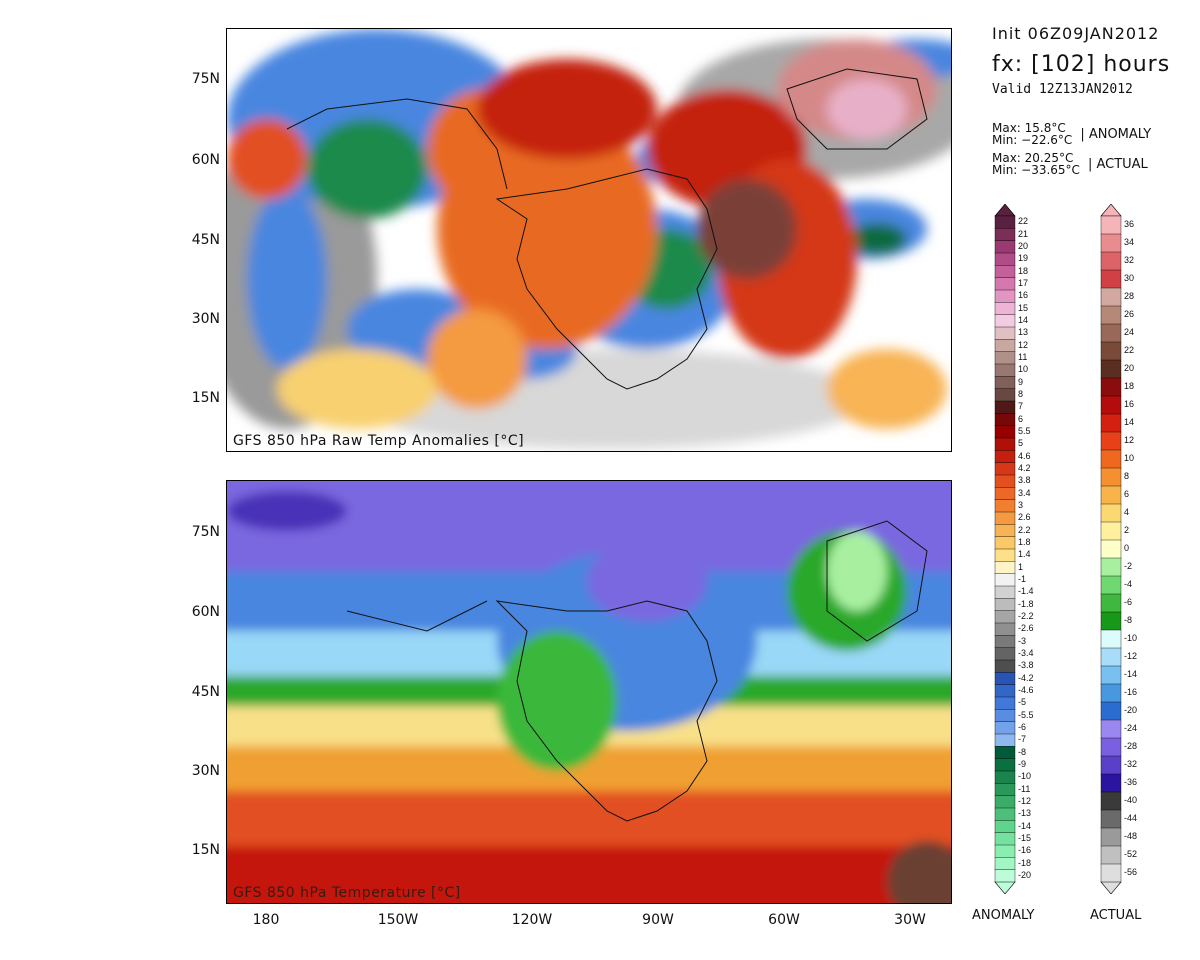 Image resolution: width=1200 pixels, height=960 pixels. What do you see at coordinates (1127, 530) in the screenshot?
I see `actual-colorbar-tick-label: 2` at bounding box center [1127, 530].